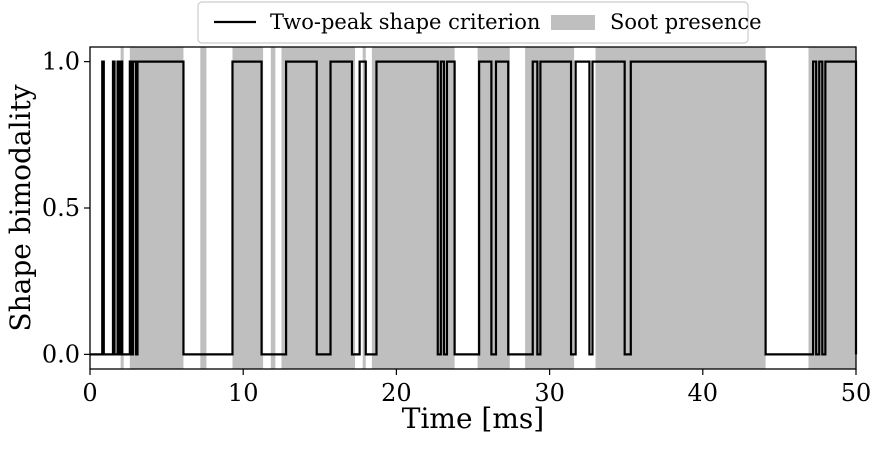  What do you see at coordinates (703, 393) in the screenshot?
I see `x-tick-label-4: 40` at bounding box center [703, 393].